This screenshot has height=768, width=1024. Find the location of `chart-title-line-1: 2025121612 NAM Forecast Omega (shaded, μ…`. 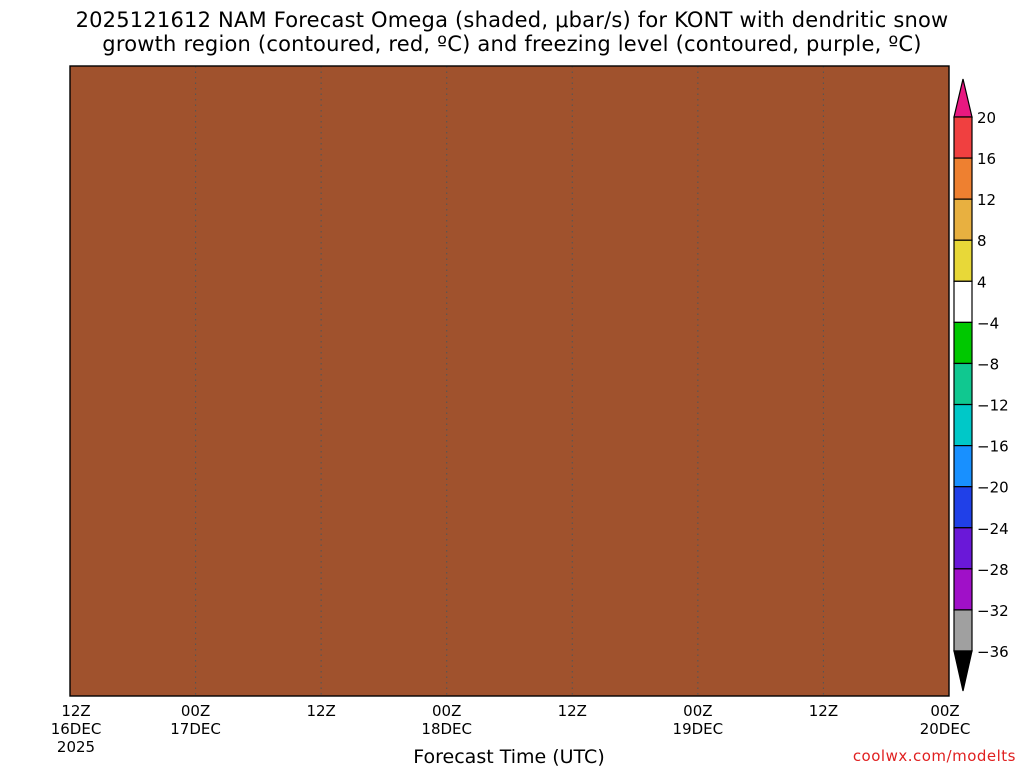

chart-title-line-1: 2025121612 NAM Forecast Omega (shaded, μ… is located at coordinates (512, 20).